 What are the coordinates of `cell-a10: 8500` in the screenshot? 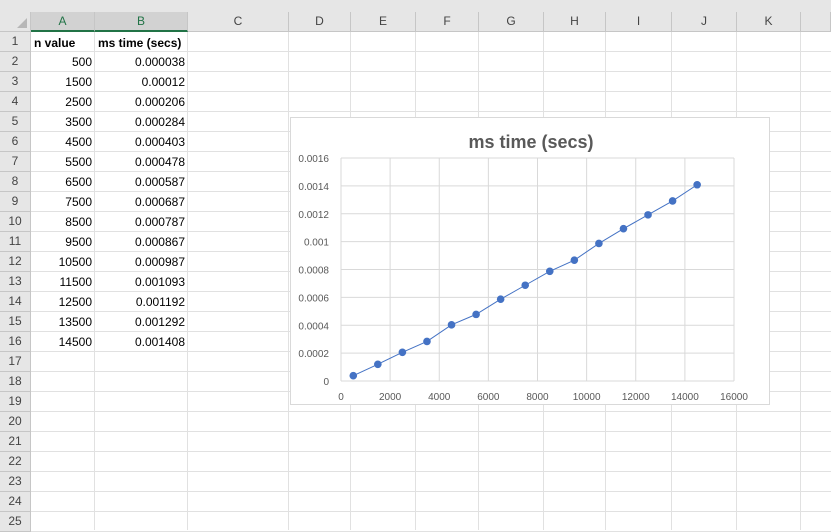 It's located at (78, 222).